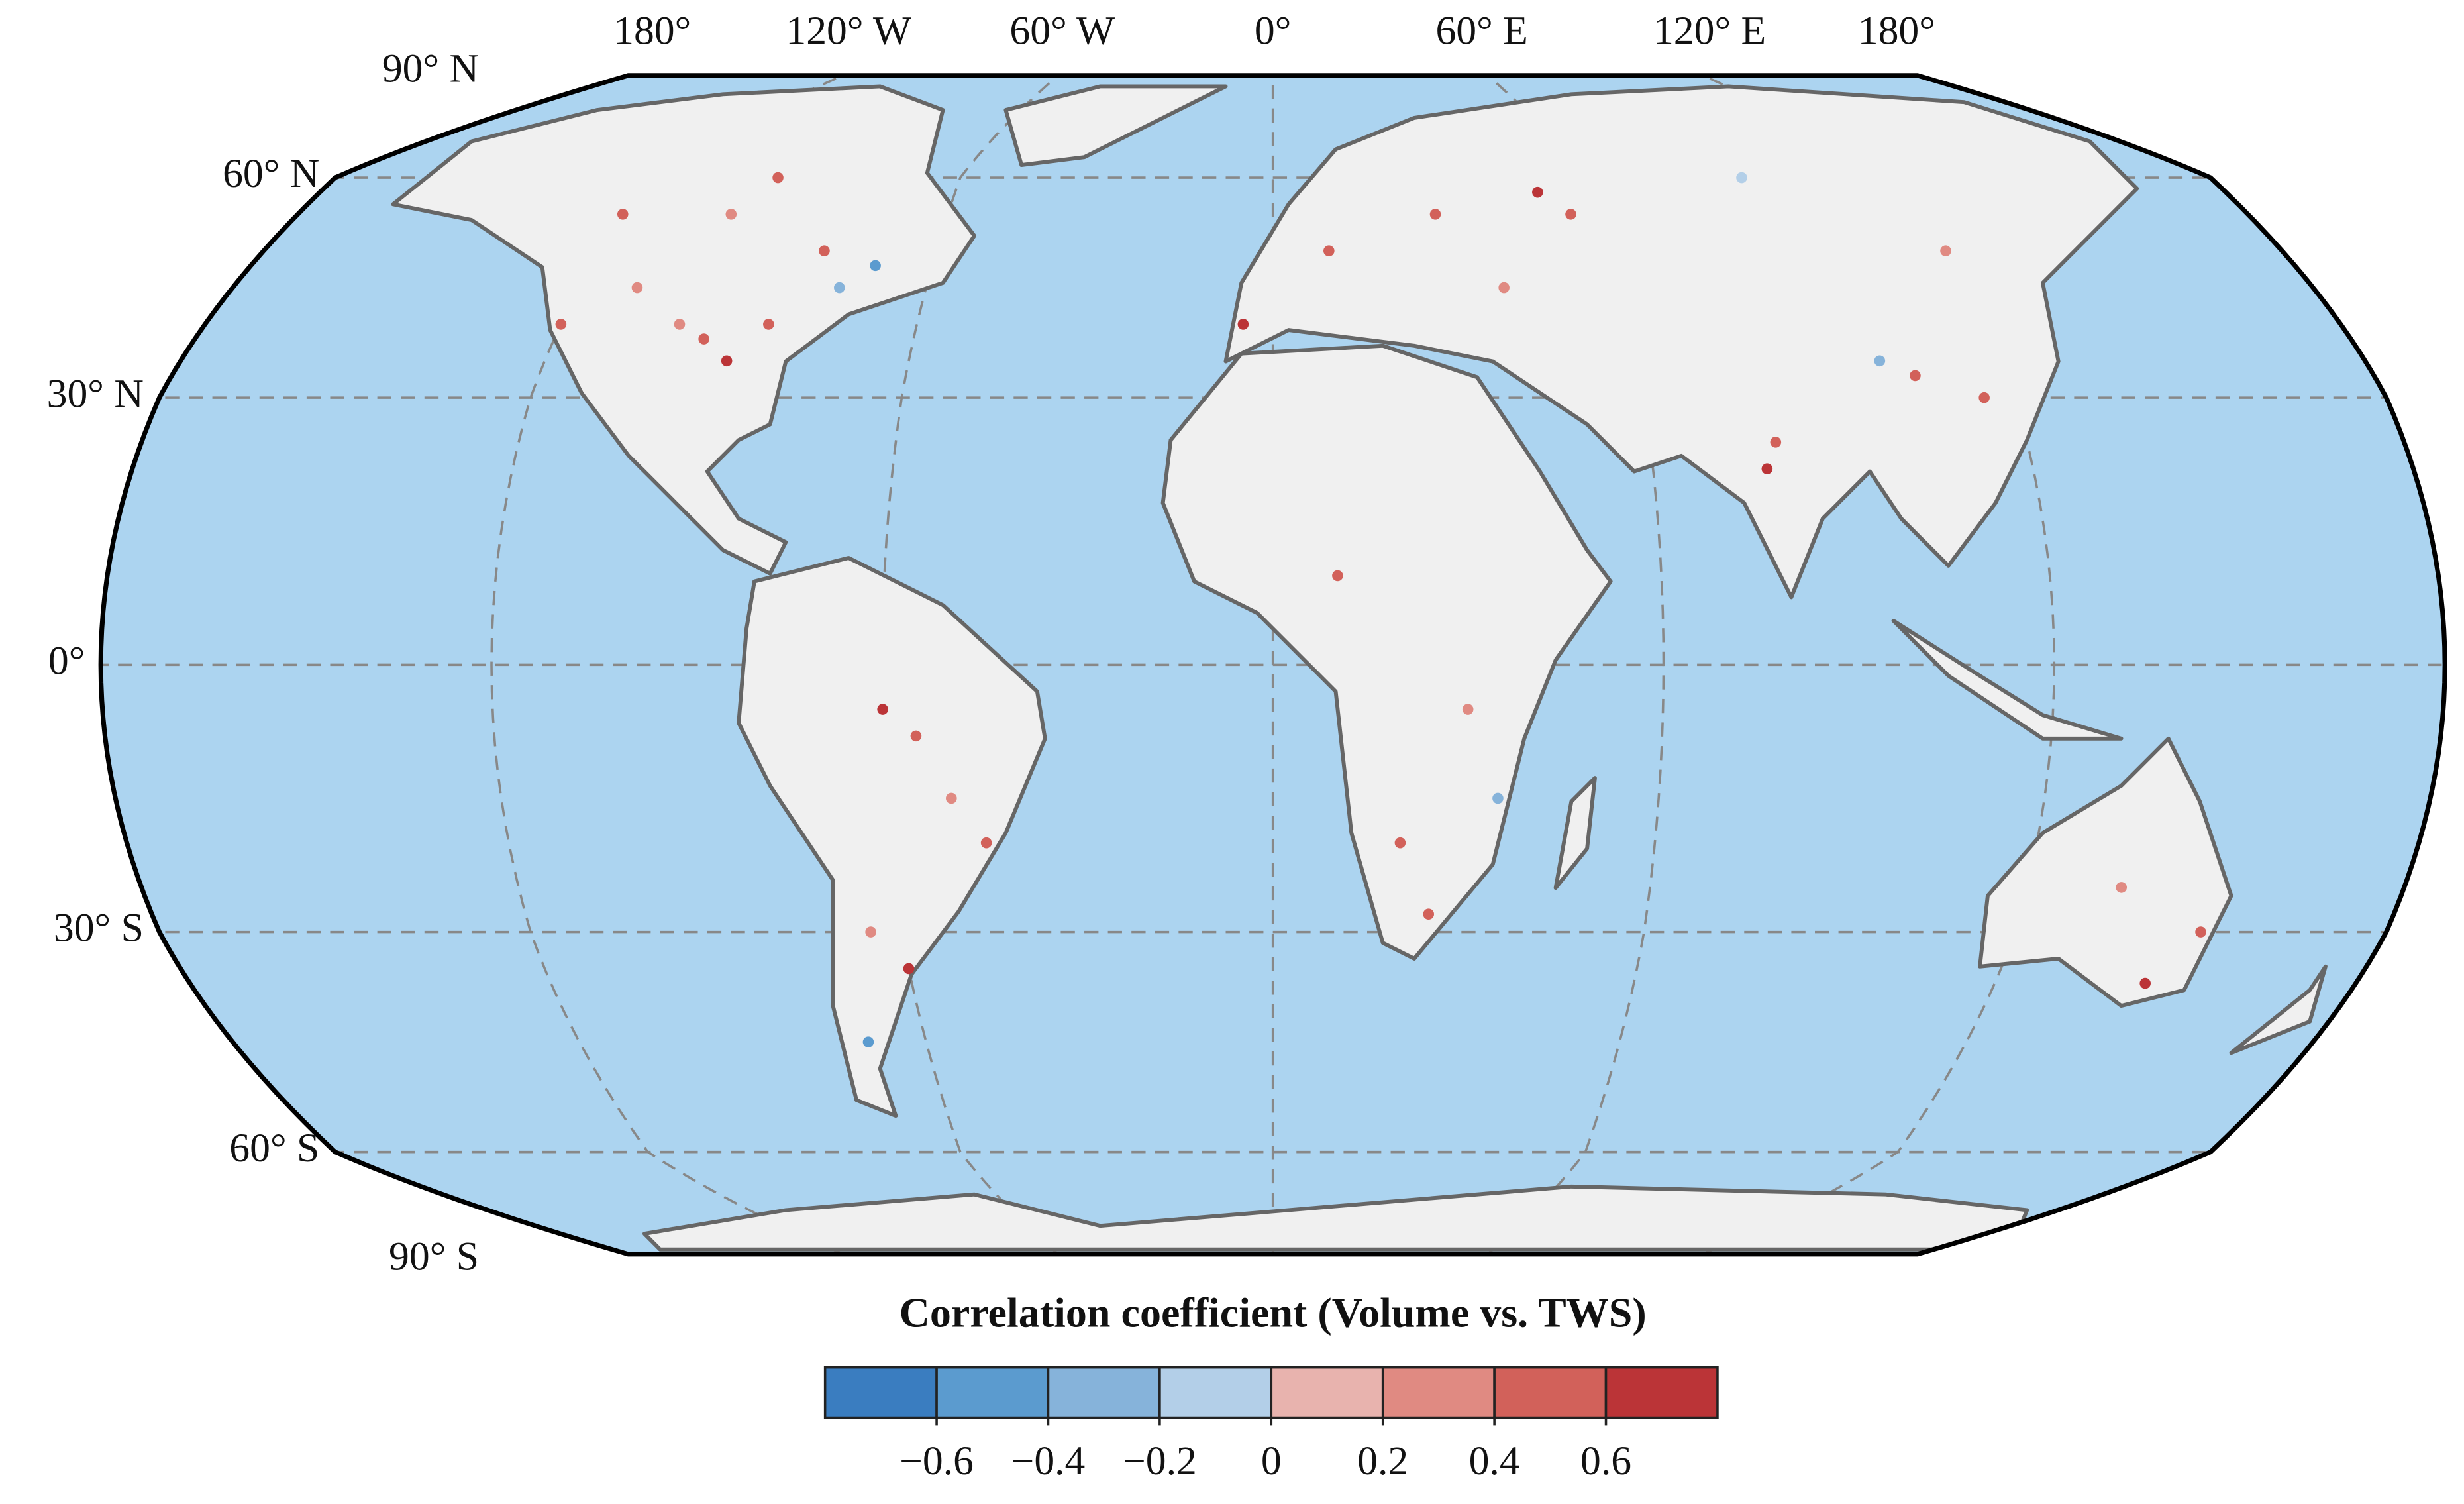 Image resolution: width=2464 pixels, height=1504 pixels. I want to click on lat-label: 60° S, so click(274, 1148).